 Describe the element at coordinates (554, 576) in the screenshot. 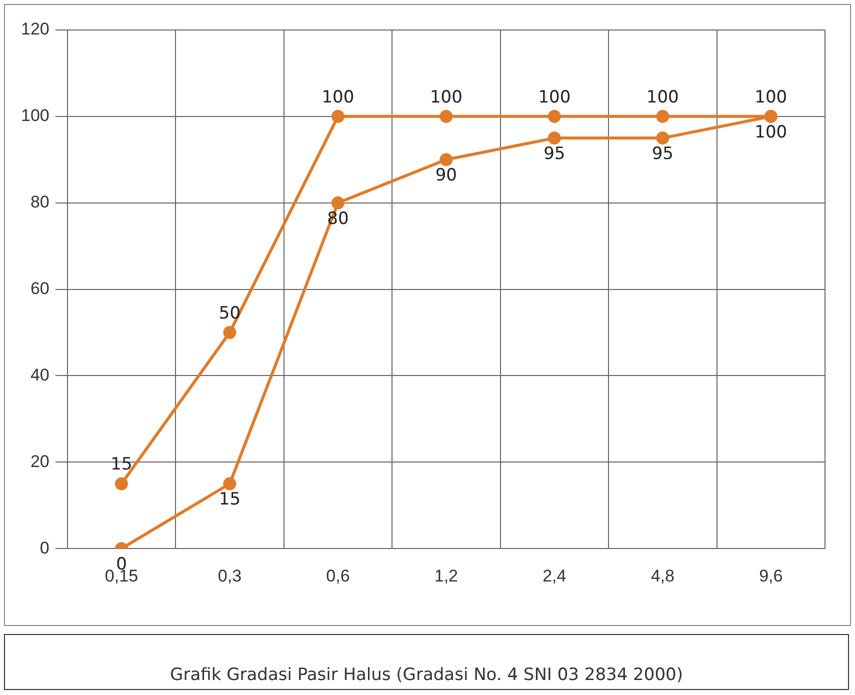

I see `x-tick-label: 2,4` at that location.